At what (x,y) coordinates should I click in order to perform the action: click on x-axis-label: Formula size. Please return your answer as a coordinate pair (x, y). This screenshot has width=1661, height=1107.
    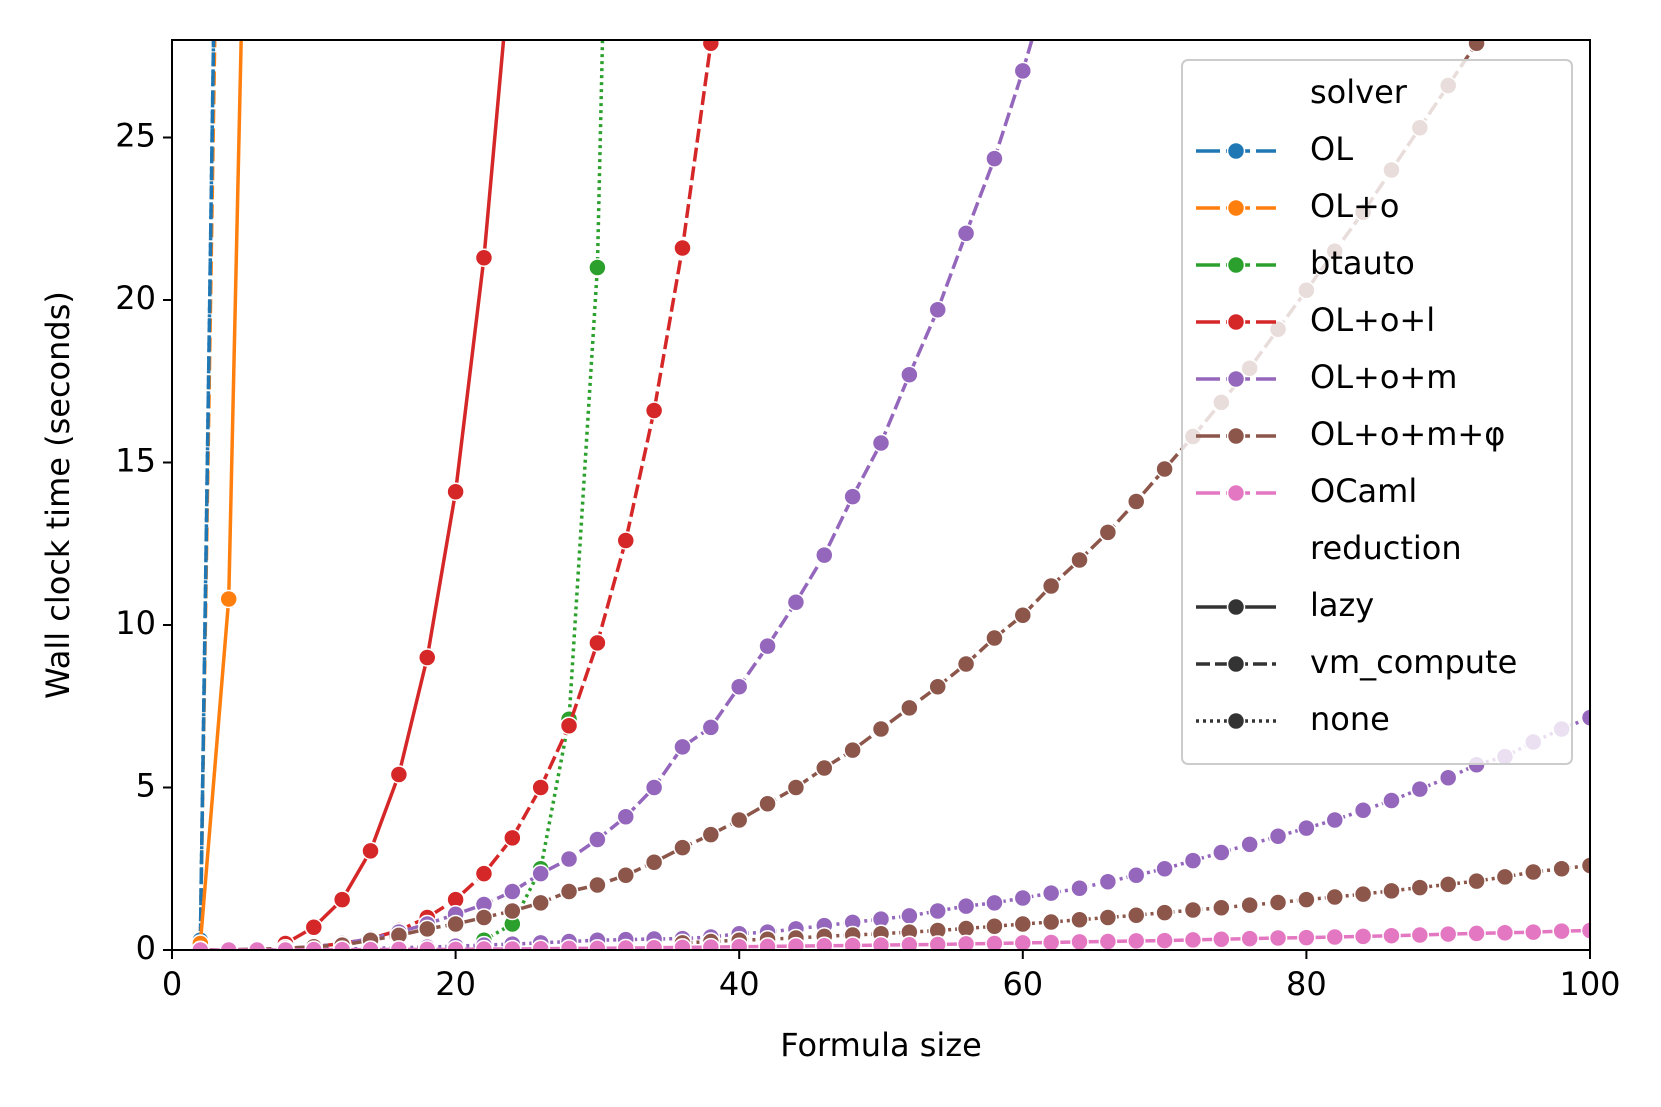
    Looking at the image, I should click on (881, 1045).